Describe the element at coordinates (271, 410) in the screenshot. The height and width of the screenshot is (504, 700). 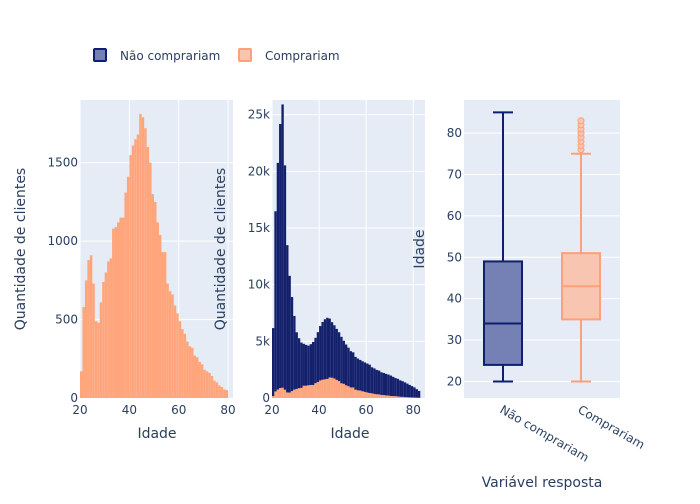
I see `x-tick-label: 20` at that location.